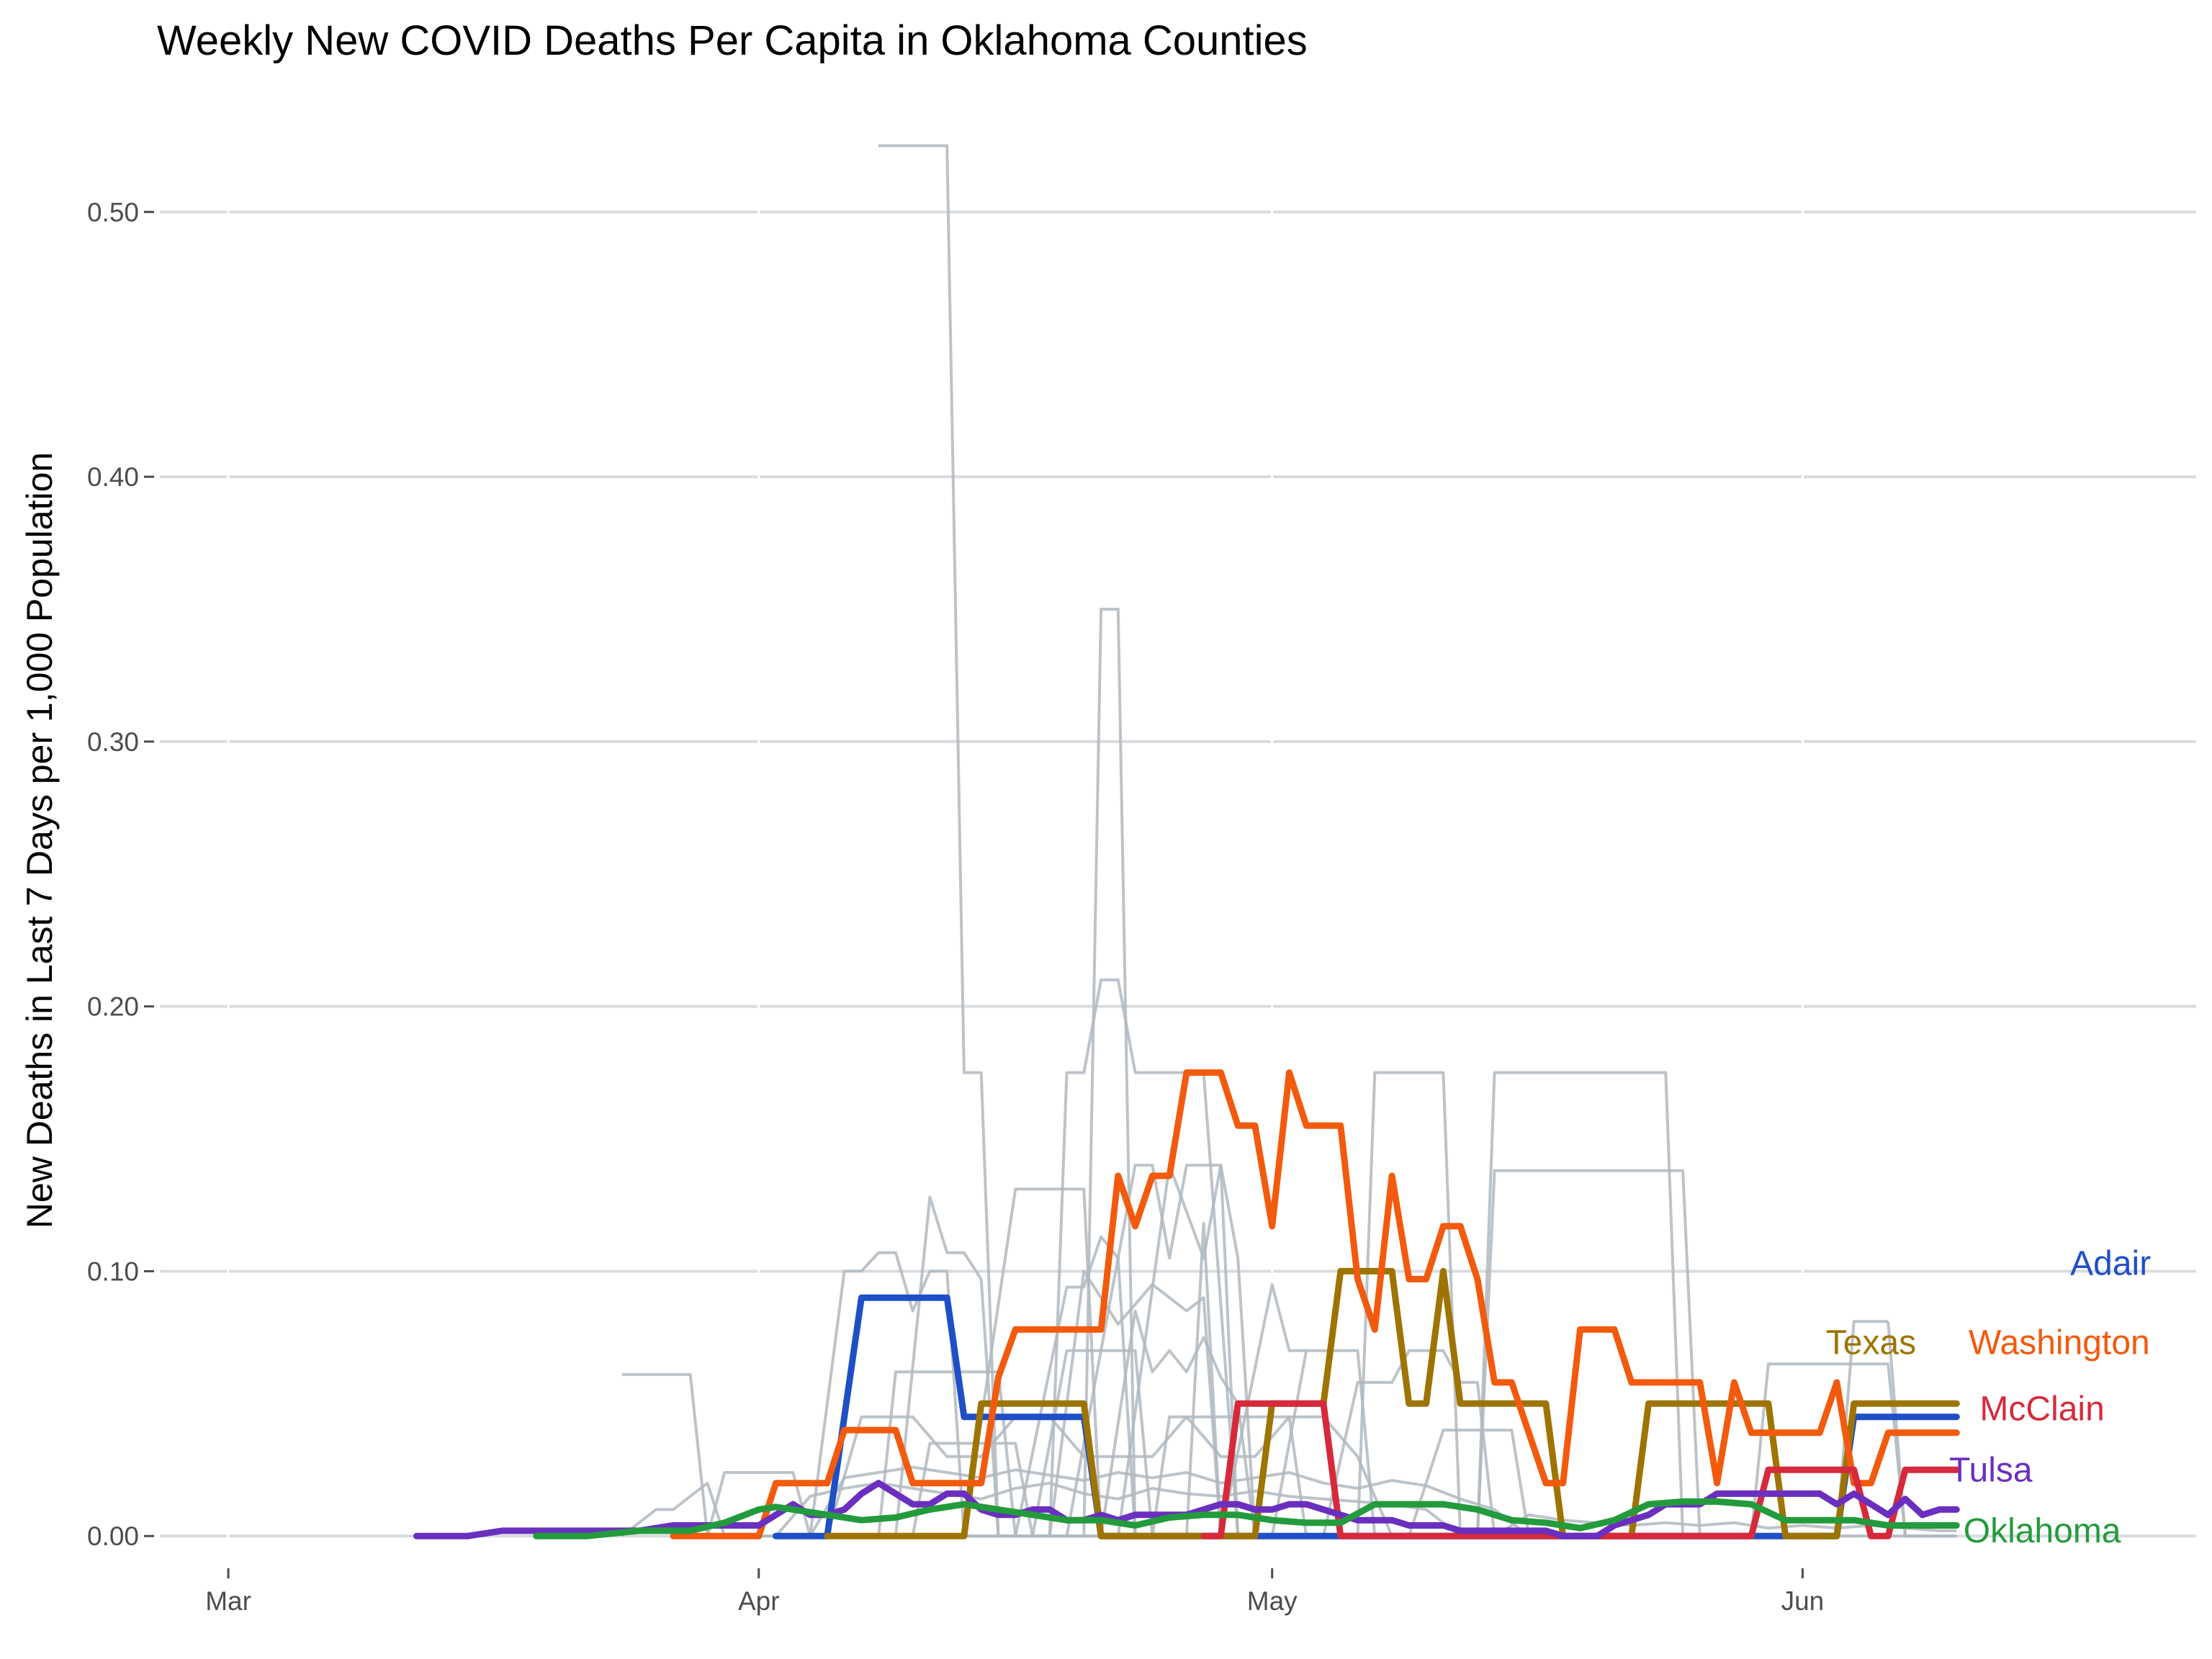  I want to click on series-label-mcclain: McClain, so click(2042, 1409).